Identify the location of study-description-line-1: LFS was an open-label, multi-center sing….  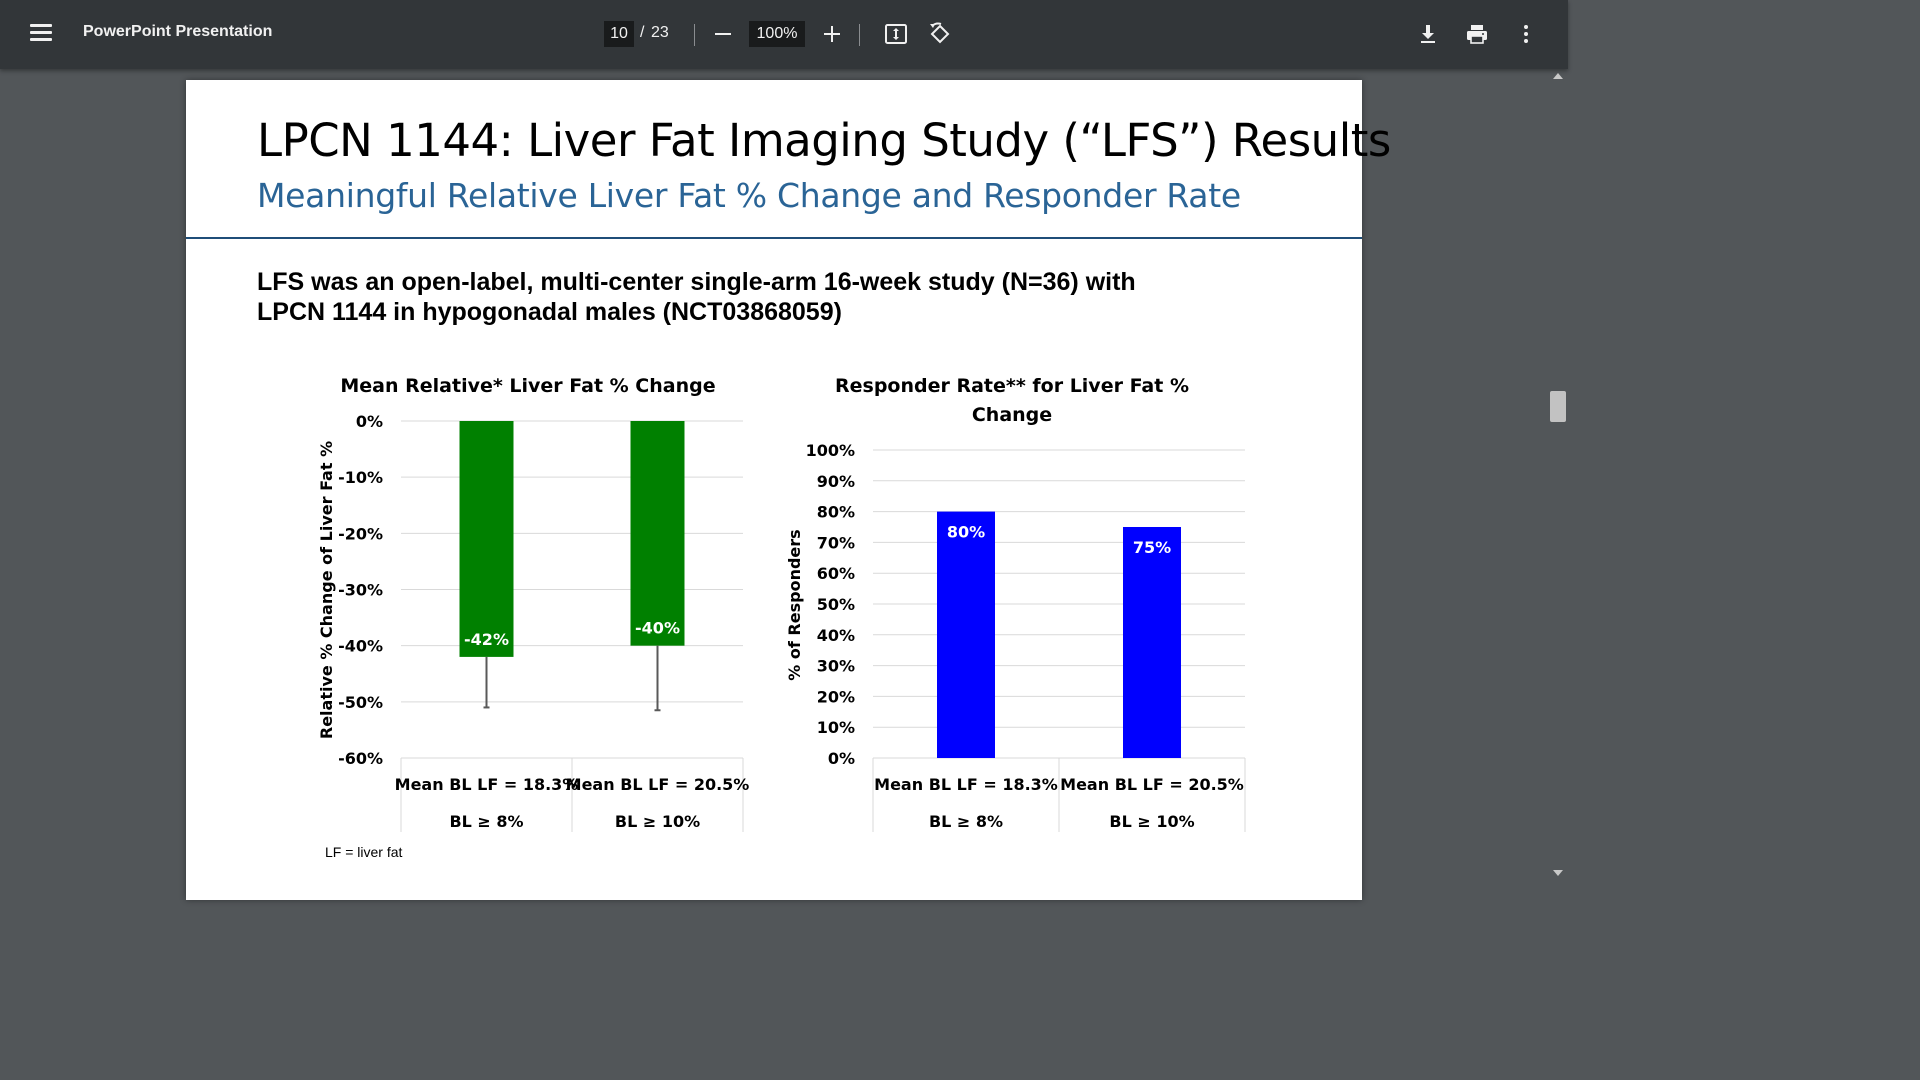
(696, 282).